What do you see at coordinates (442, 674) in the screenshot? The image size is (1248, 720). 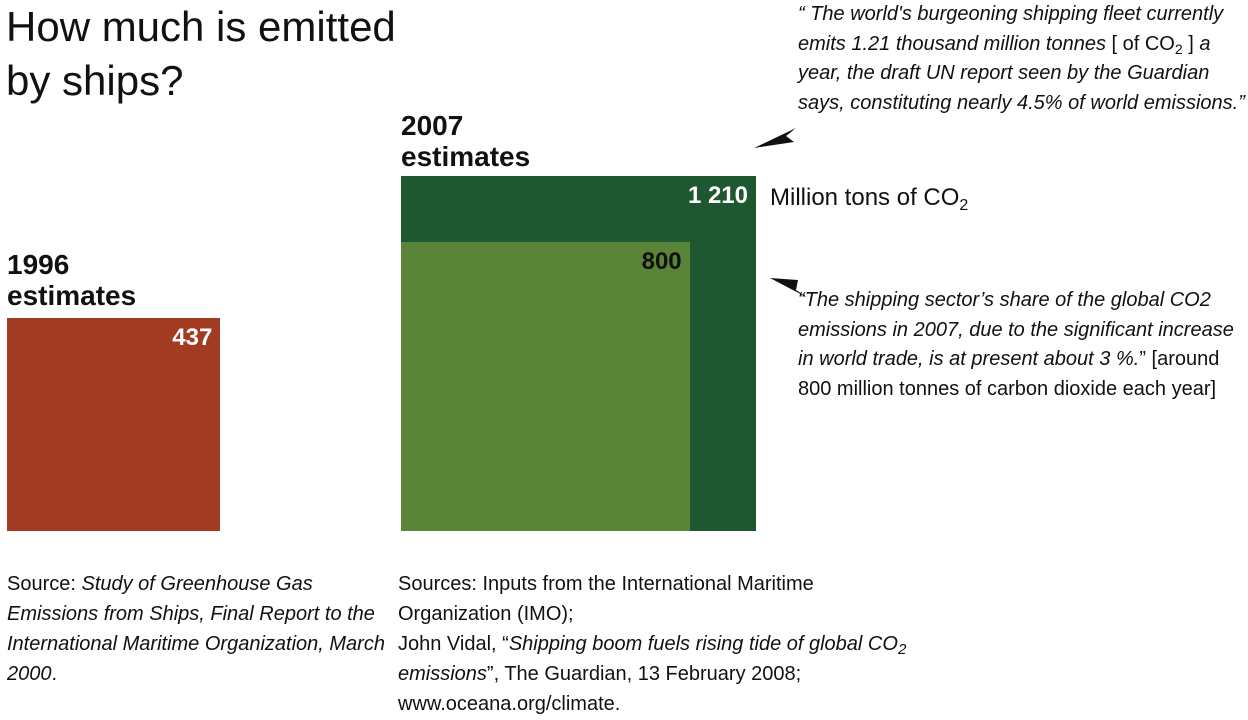 I see `source-2007-article-title-end: emissions` at bounding box center [442, 674].